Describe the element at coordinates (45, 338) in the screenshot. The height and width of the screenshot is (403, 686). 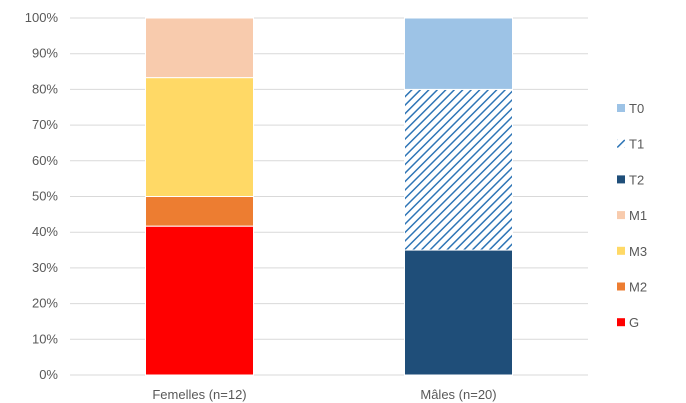
I see `y-tick-label: 10%` at that location.